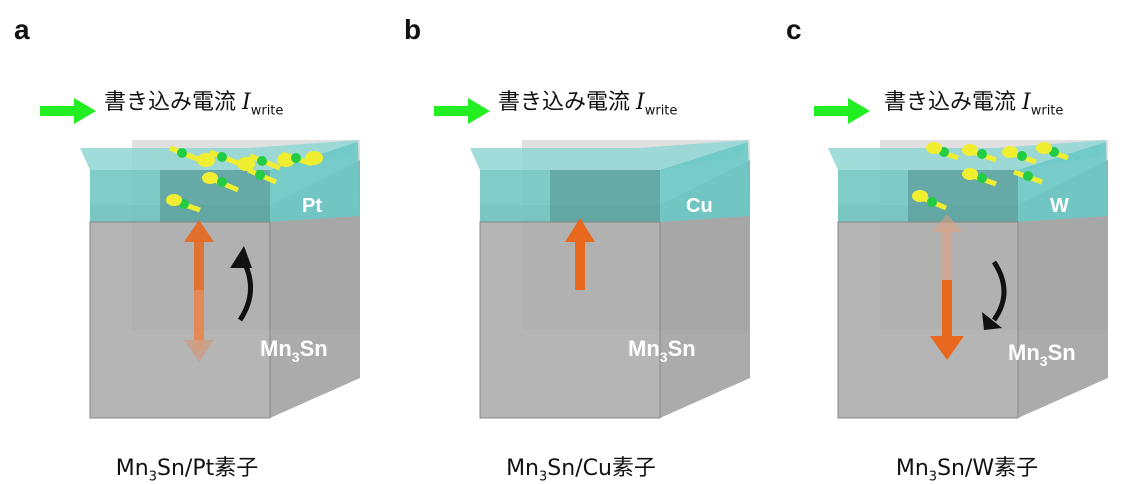  What do you see at coordinates (581, 470) in the screenshot?
I see `device-caption: Mn3Sn/Cu素子` at bounding box center [581, 470].